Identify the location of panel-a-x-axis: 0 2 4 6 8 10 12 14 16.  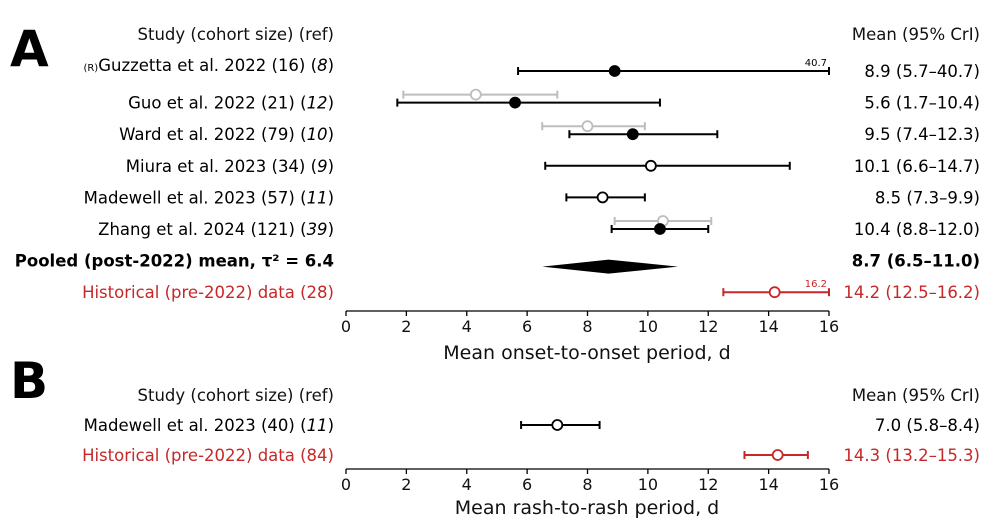
(590, 323).